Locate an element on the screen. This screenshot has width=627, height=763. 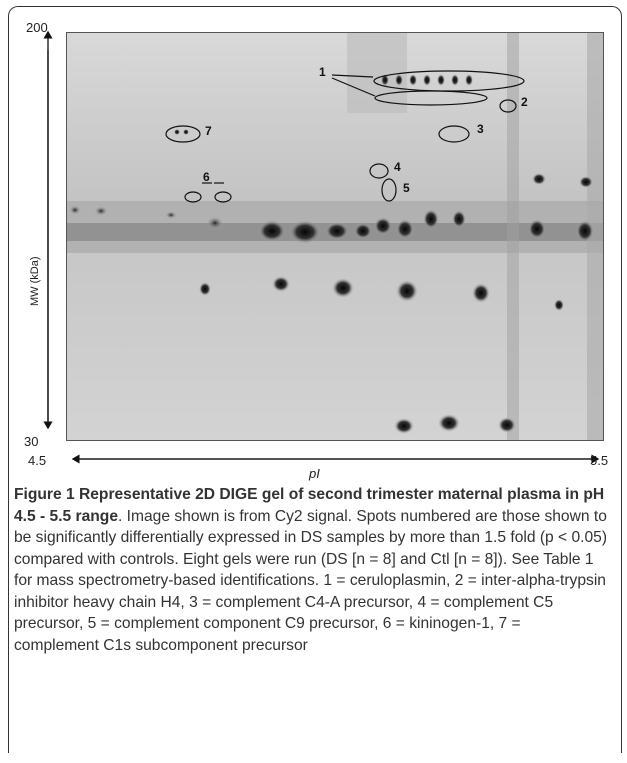
y-axis-top-label: 200 is located at coordinates (37, 27).